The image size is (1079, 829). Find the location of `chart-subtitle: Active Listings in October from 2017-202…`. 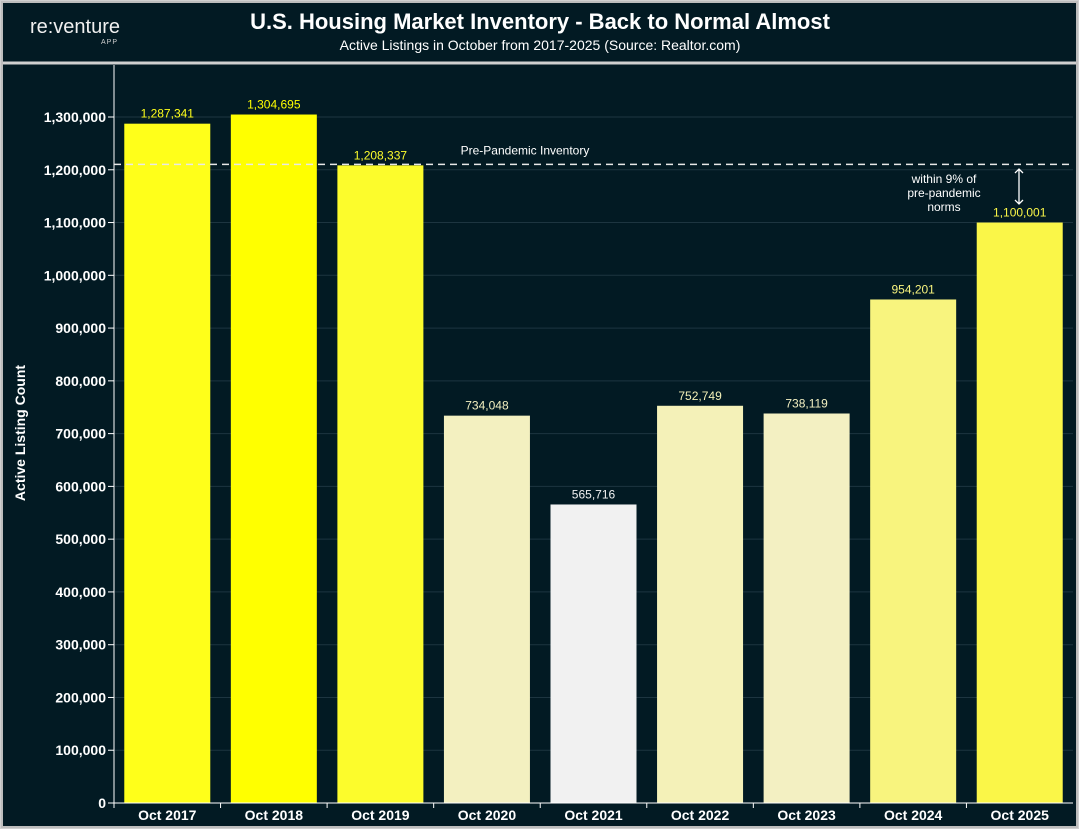

chart-subtitle: Active Listings in October from 2017-202… is located at coordinates (540, 45).